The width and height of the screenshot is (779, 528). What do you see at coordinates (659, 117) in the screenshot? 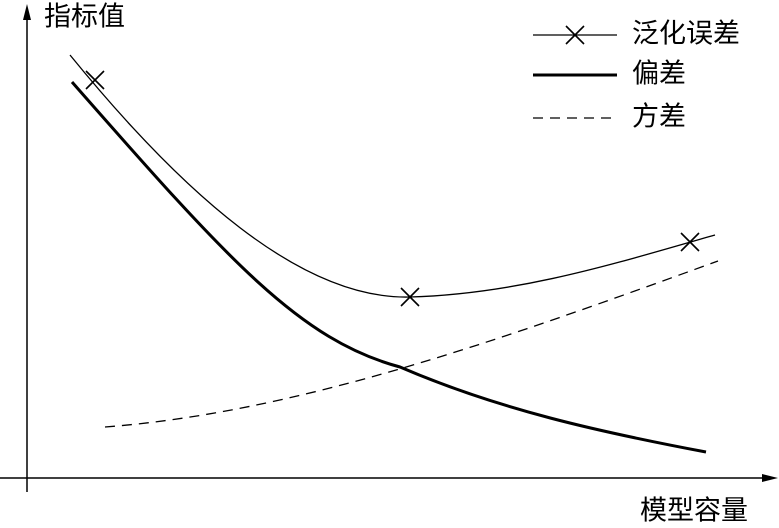
I see `legend-label: 方差` at bounding box center [659, 117].